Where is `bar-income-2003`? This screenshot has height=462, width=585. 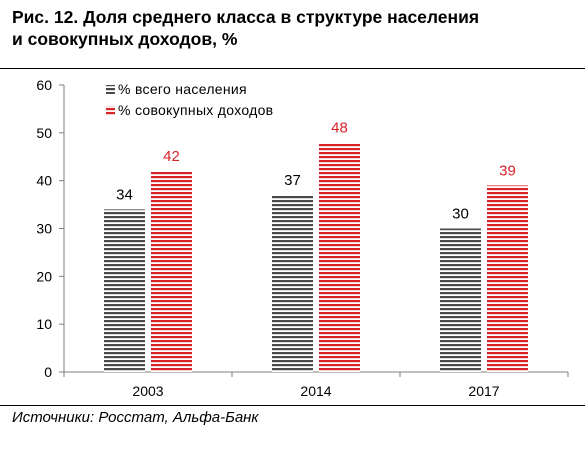 bar-income-2003 is located at coordinates (171, 271).